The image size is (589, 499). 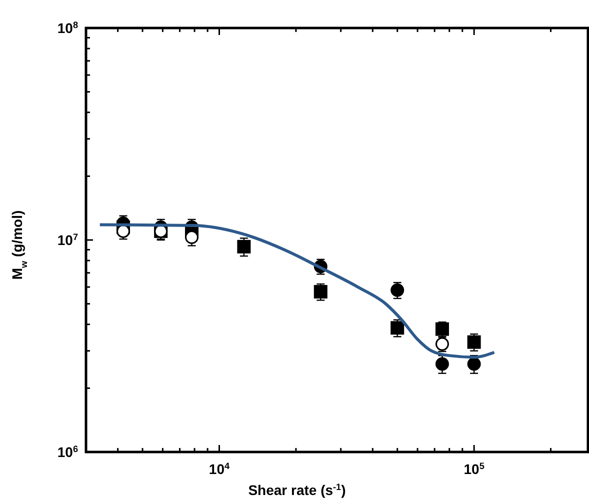 I want to click on x-tick-label: 10$^{5}$, so click(x=474, y=469).